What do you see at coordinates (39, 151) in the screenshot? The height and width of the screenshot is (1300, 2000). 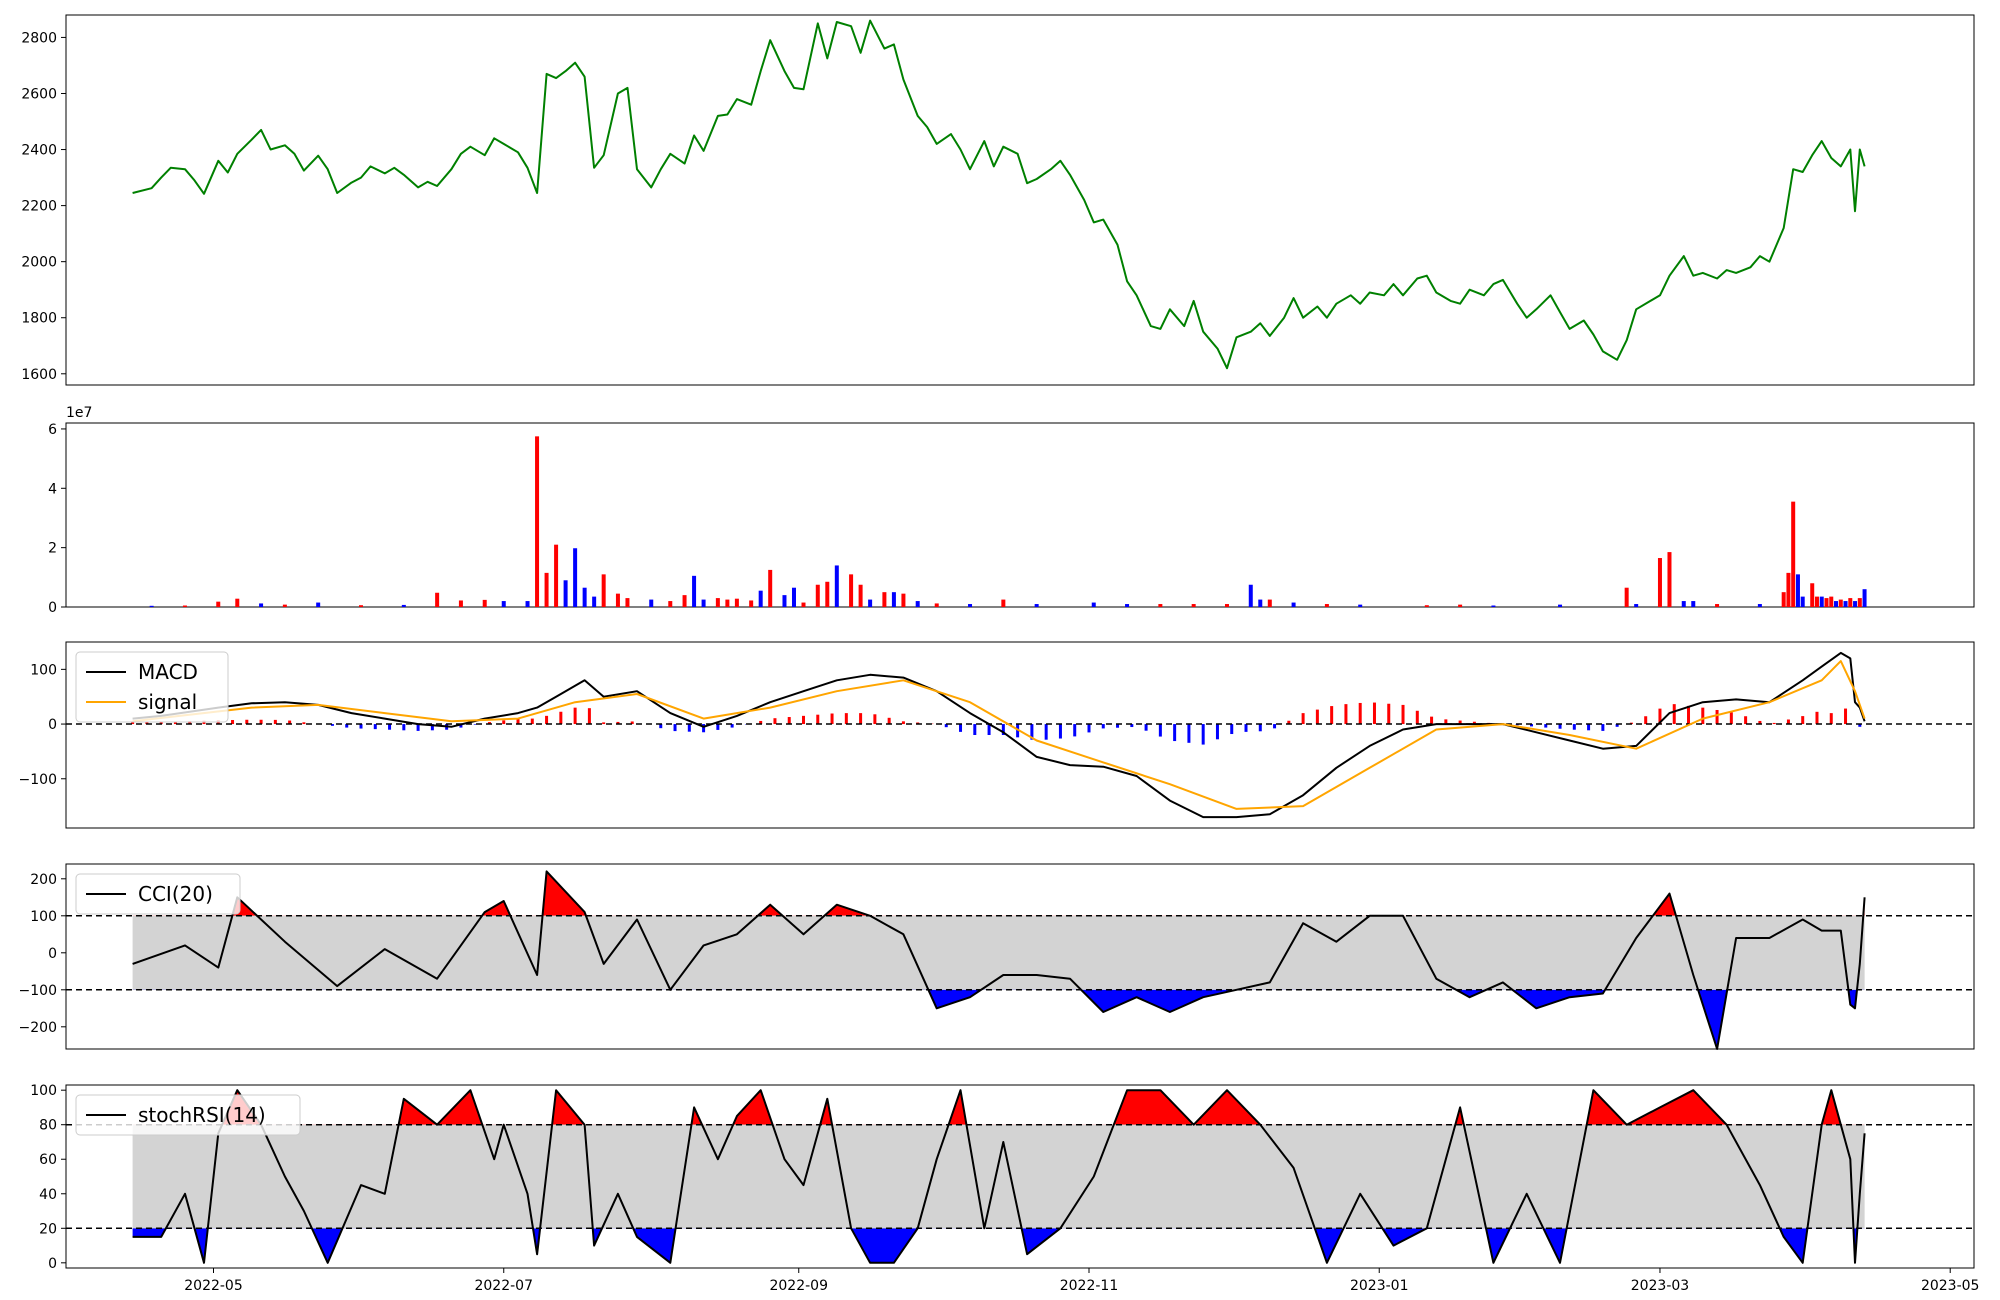 I see `y-tick-label: 2400` at bounding box center [39, 151].